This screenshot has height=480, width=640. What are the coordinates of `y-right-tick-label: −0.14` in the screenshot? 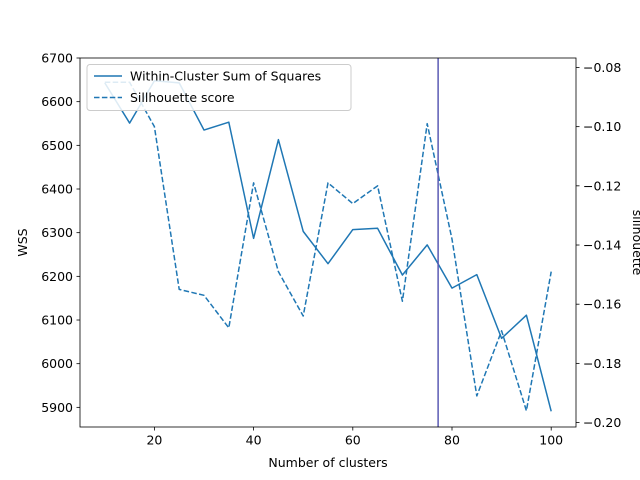 It's located at (602, 245).